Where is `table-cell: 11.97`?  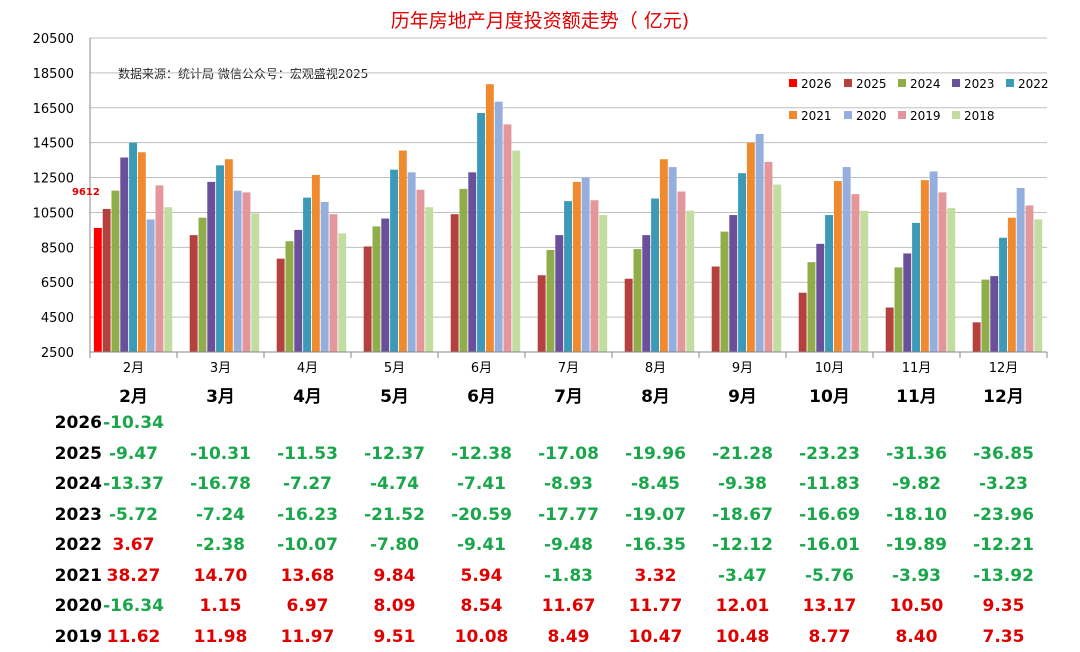
table-cell: 11.97 is located at coordinates (307, 636).